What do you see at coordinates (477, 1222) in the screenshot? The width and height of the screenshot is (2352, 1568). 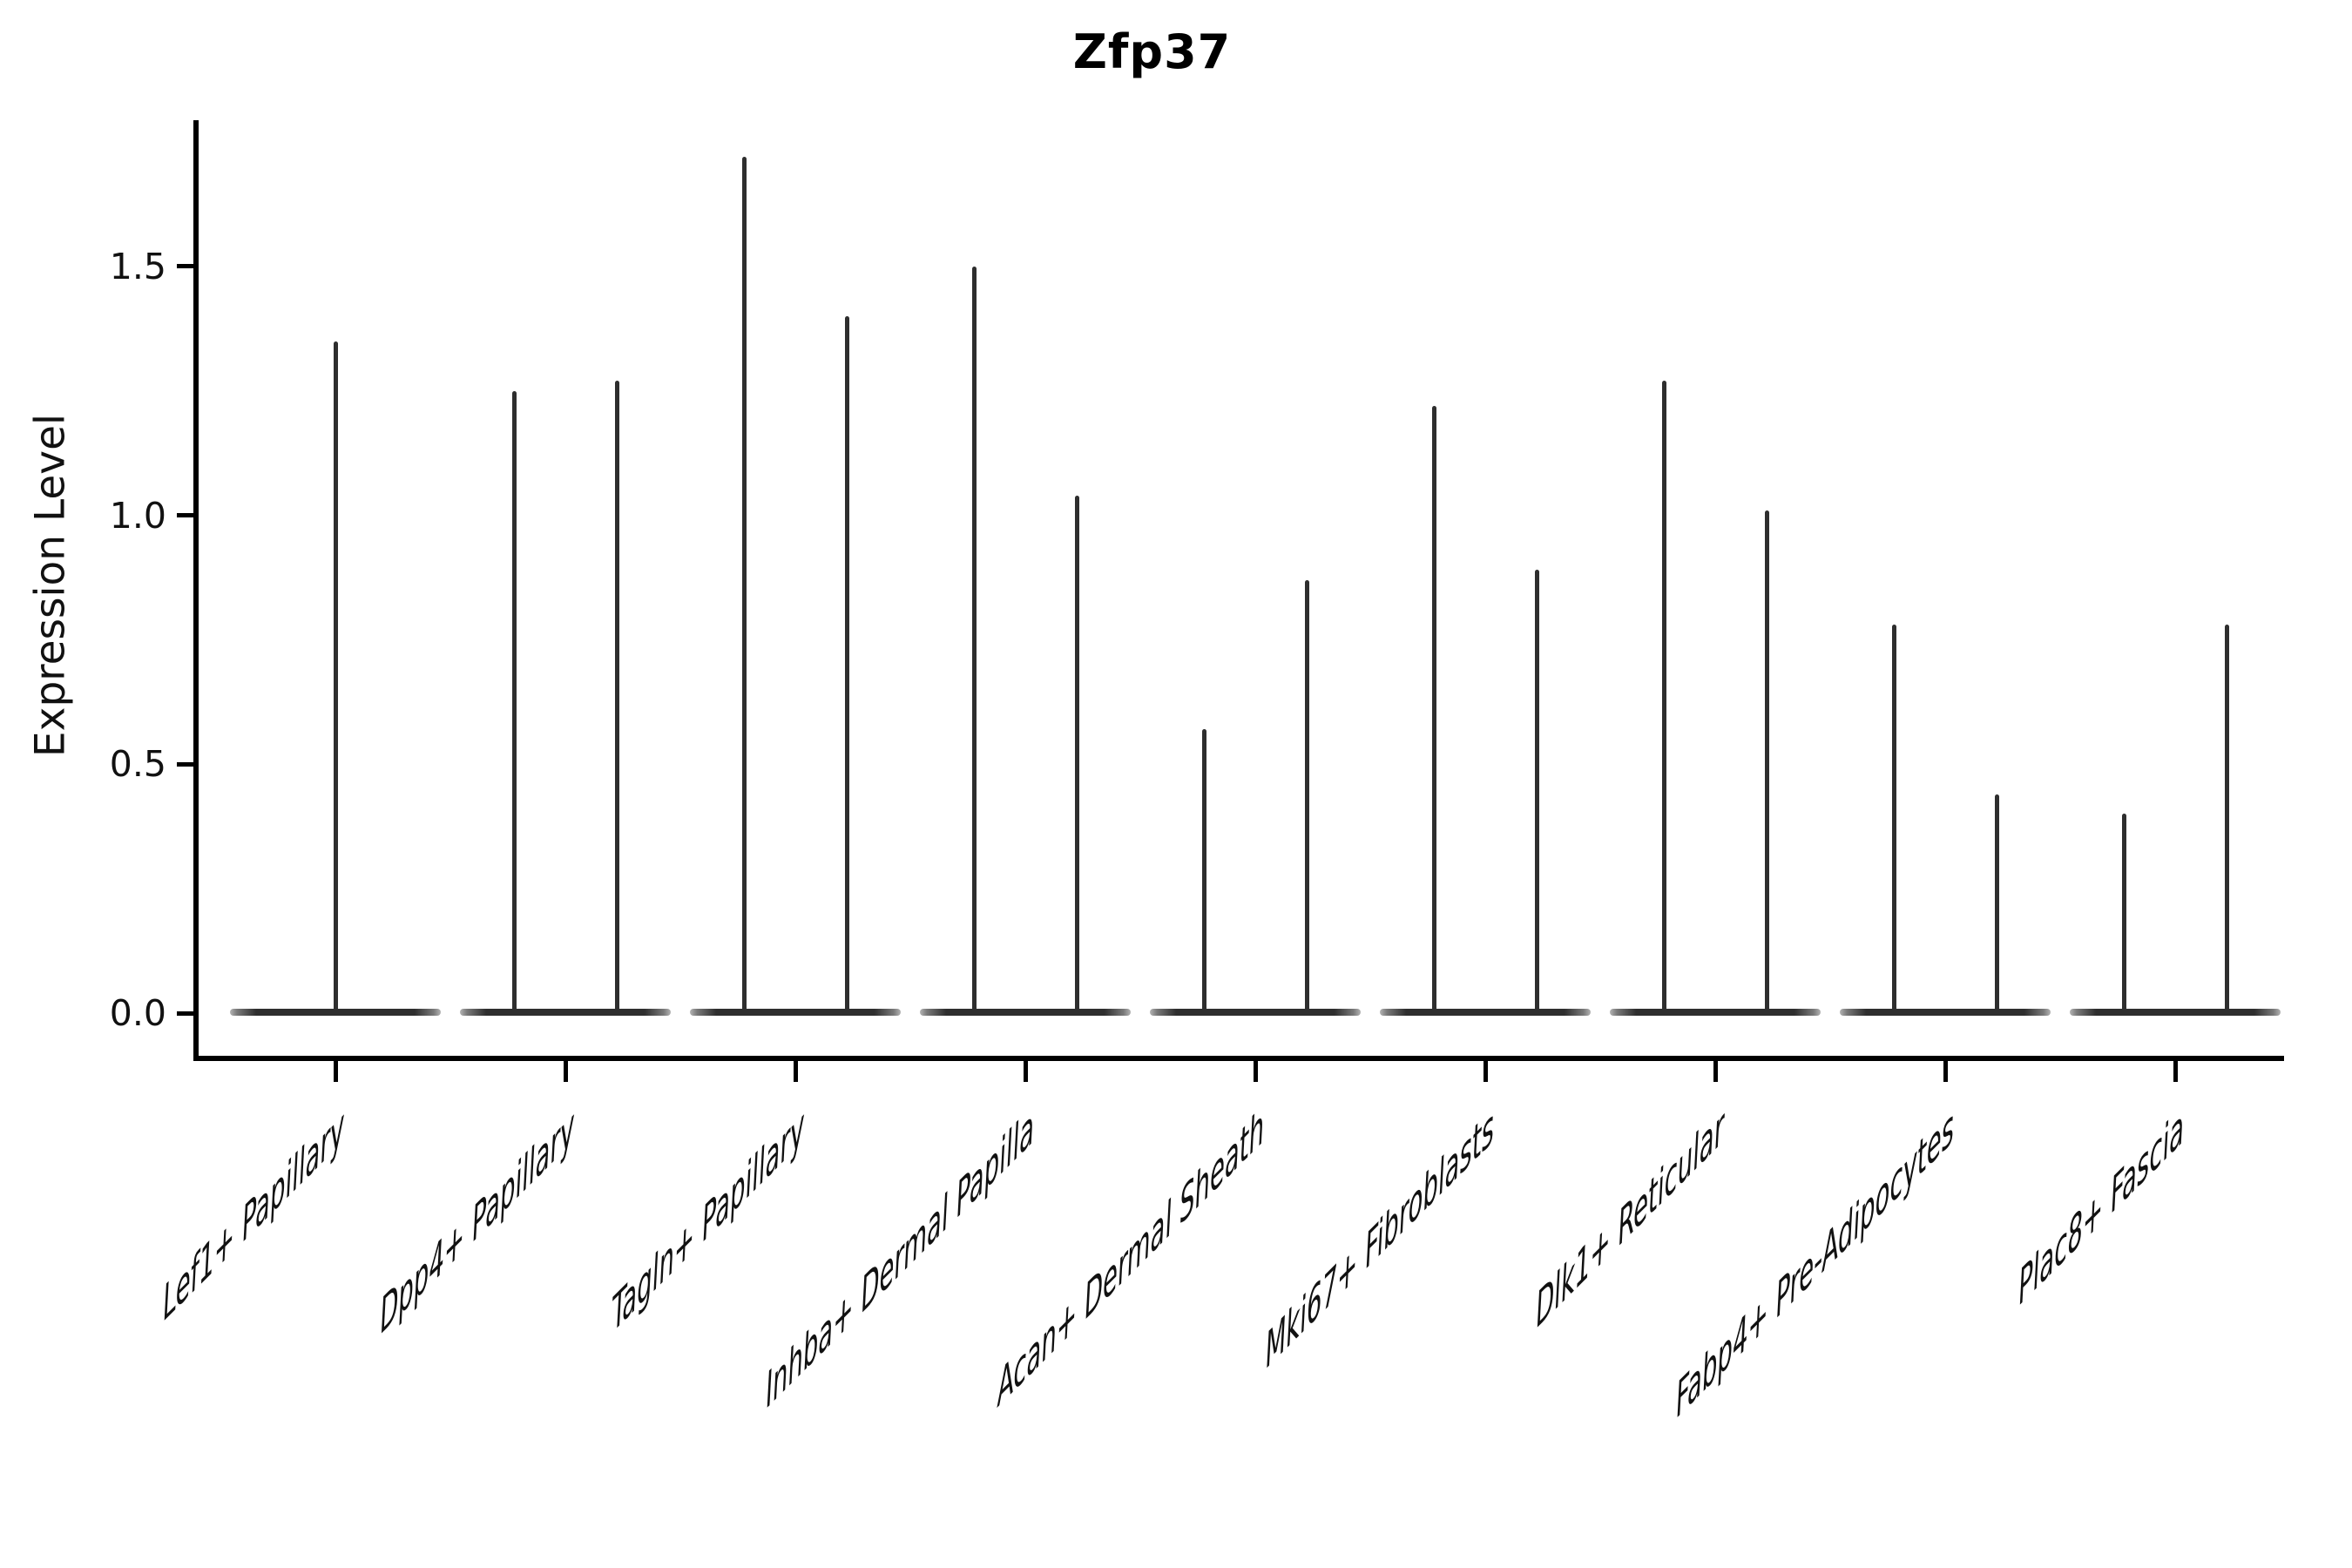 I see `x-tick-label: Dpp4+ Papillary` at bounding box center [477, 1222].